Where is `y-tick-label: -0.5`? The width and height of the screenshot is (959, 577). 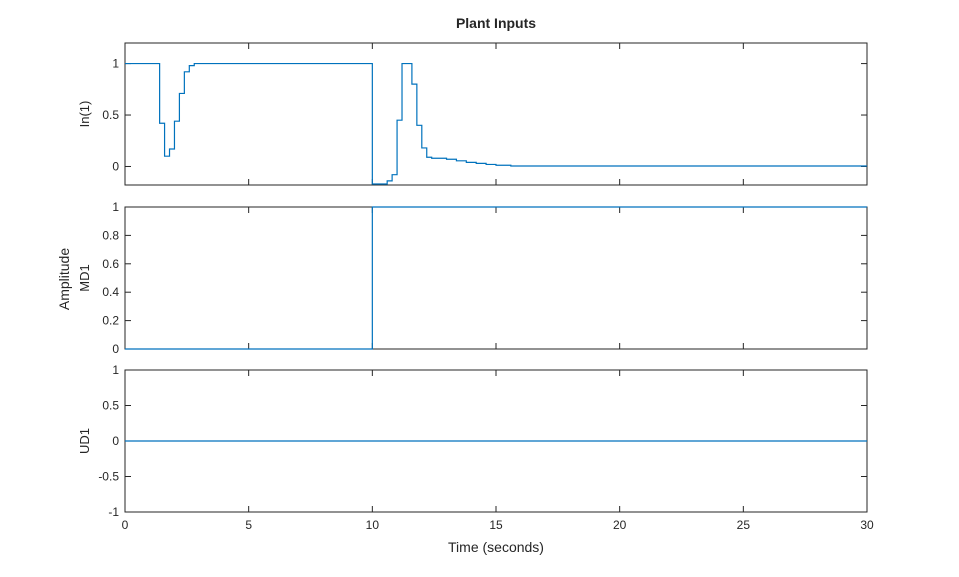
y-tick-label: -0.5 is located at coordinates (108, 477).